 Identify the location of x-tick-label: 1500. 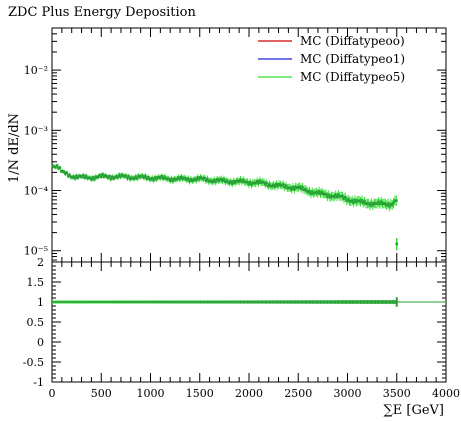
(200, 393).